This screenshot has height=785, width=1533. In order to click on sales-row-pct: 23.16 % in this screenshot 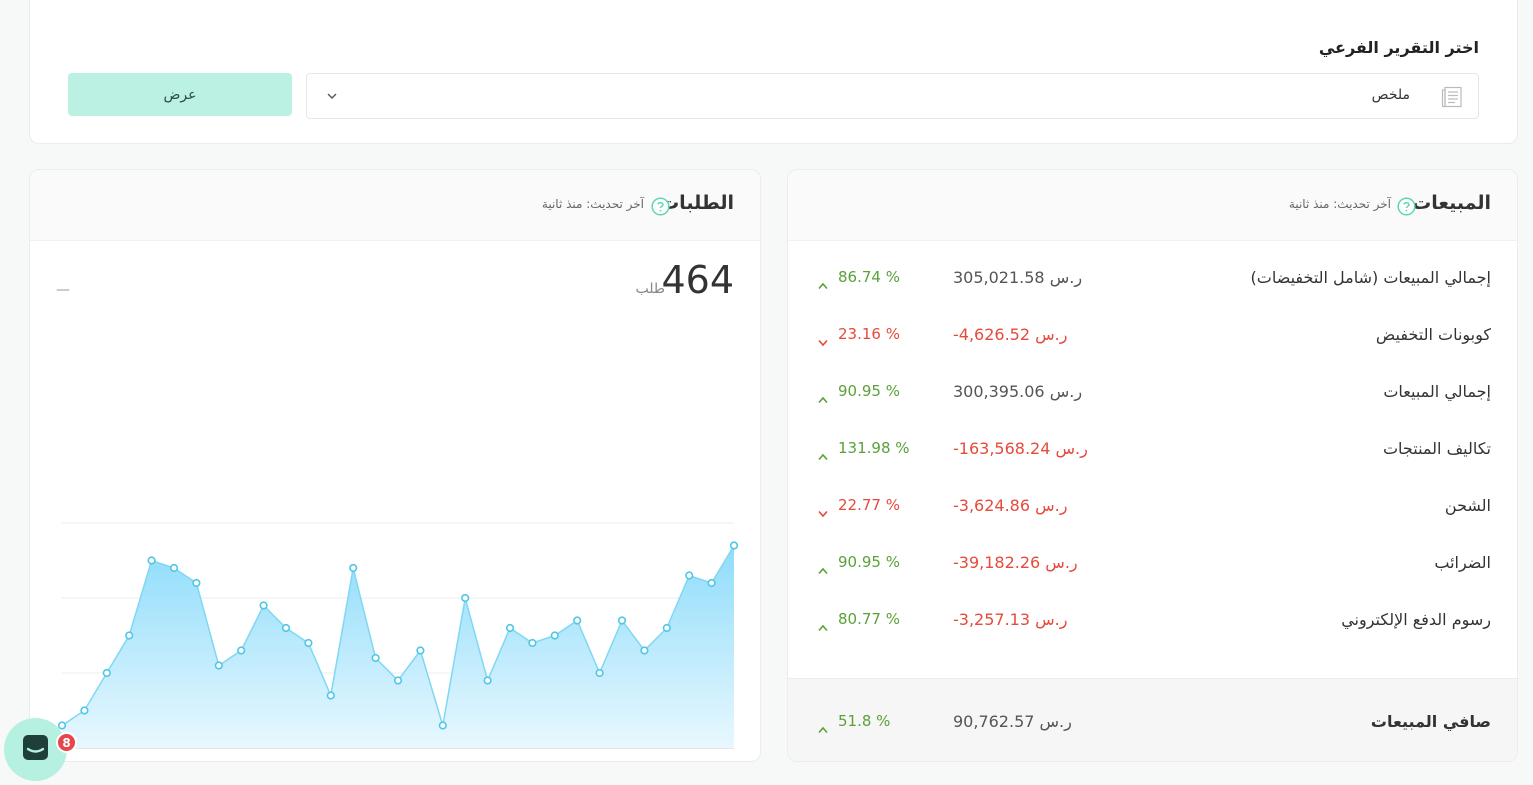, I will do `click(869, 334)`.